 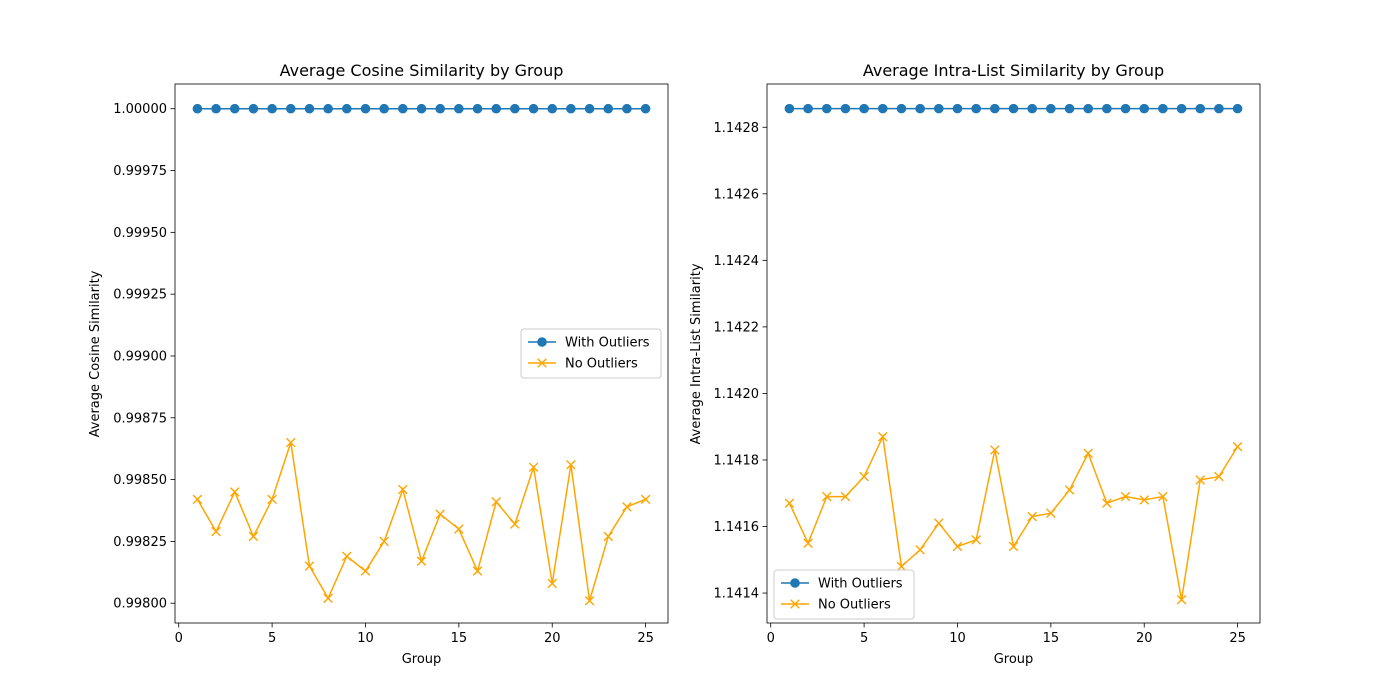 What do you see at coordinates (737, 460) in the screenshot?
I see `y-tick-label: 1.1418` at bounding box center [737, 460].